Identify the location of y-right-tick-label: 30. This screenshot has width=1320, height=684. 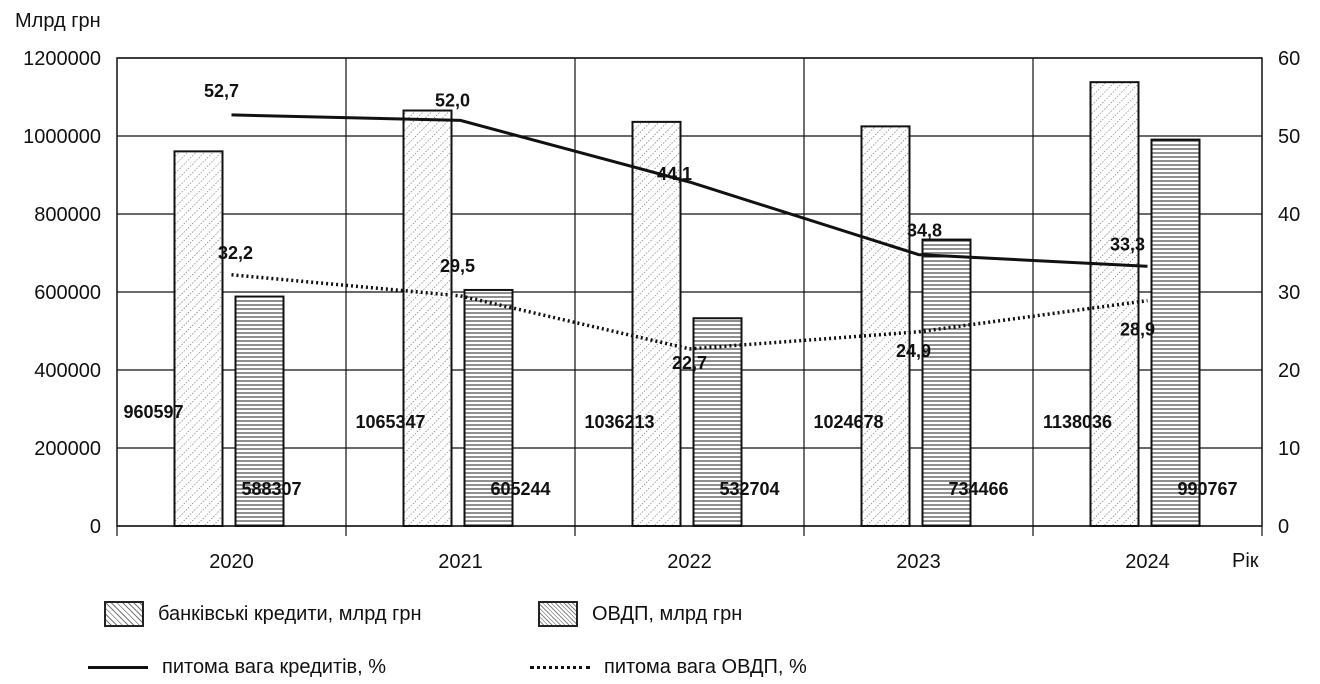
(1289, 293).